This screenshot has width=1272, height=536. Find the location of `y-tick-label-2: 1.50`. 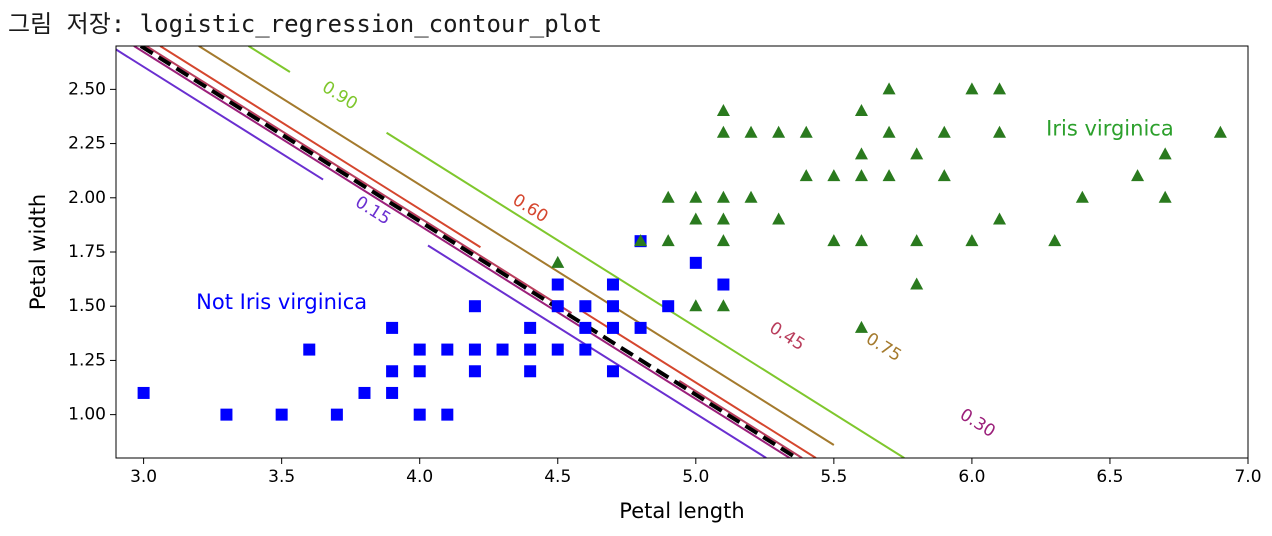

y-tick-label-2: 1.50 is located at coordinates (87, 306).